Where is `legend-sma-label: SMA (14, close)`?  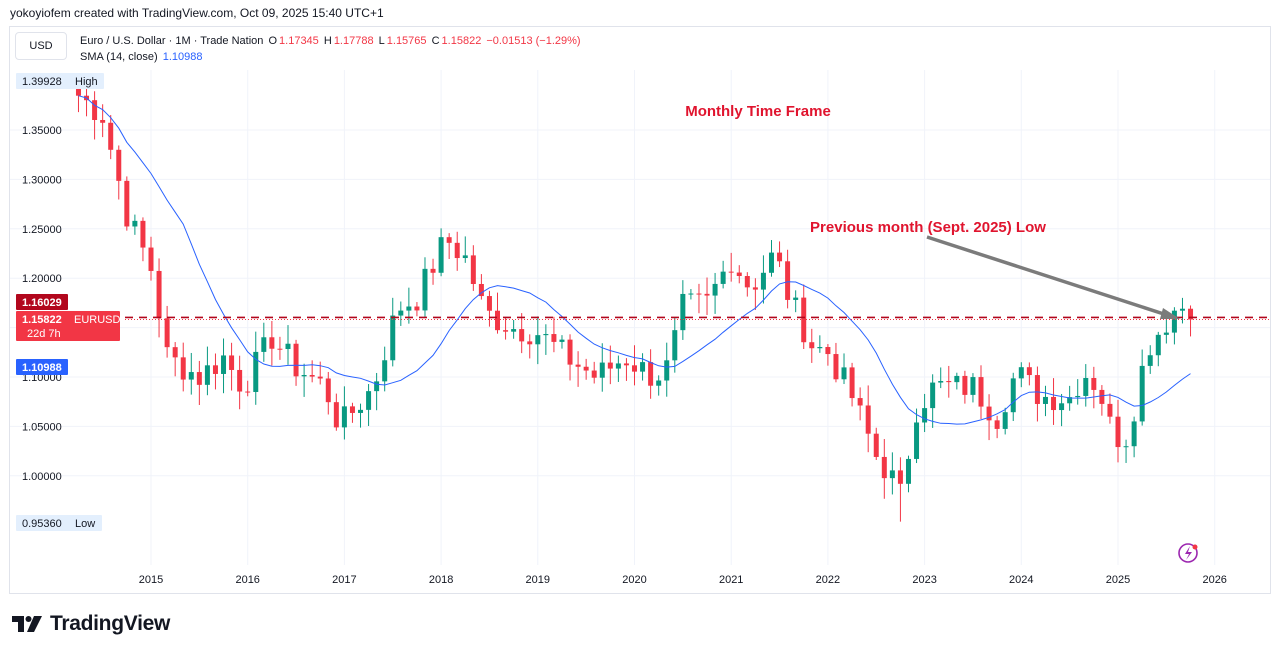 legend-sma-label: SMA (14, close) is located at coordinates (119, 57).